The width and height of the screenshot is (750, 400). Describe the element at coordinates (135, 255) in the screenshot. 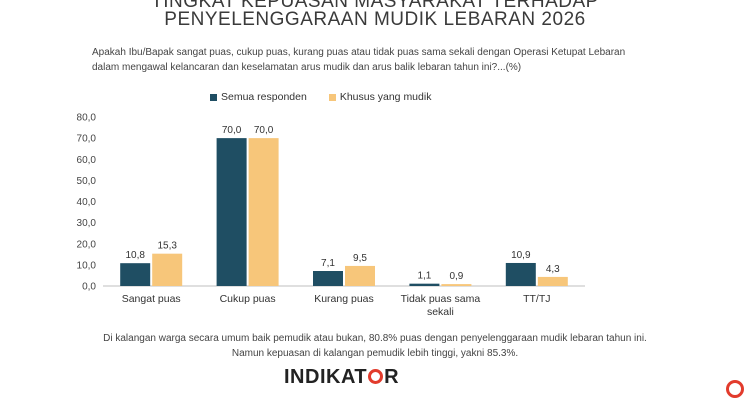

I see `data-label: 10,8` at that location.